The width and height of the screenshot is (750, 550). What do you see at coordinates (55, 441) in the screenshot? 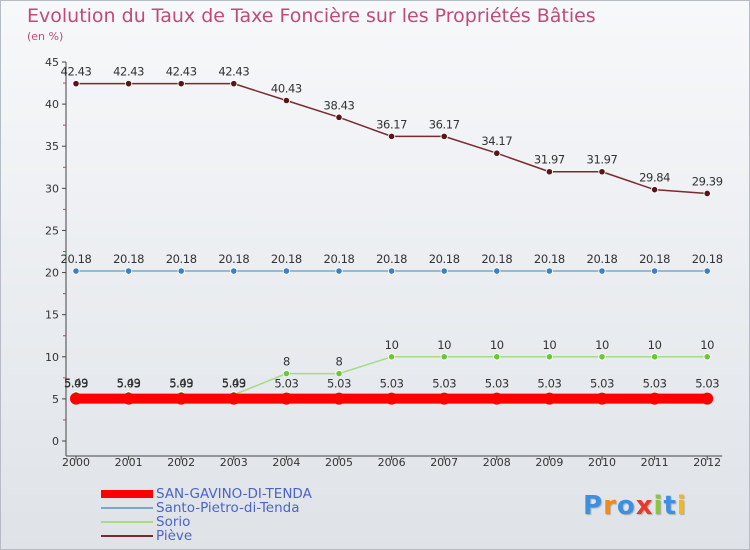
I see `y-tick-label: 0` at bounding box center [55, 441].